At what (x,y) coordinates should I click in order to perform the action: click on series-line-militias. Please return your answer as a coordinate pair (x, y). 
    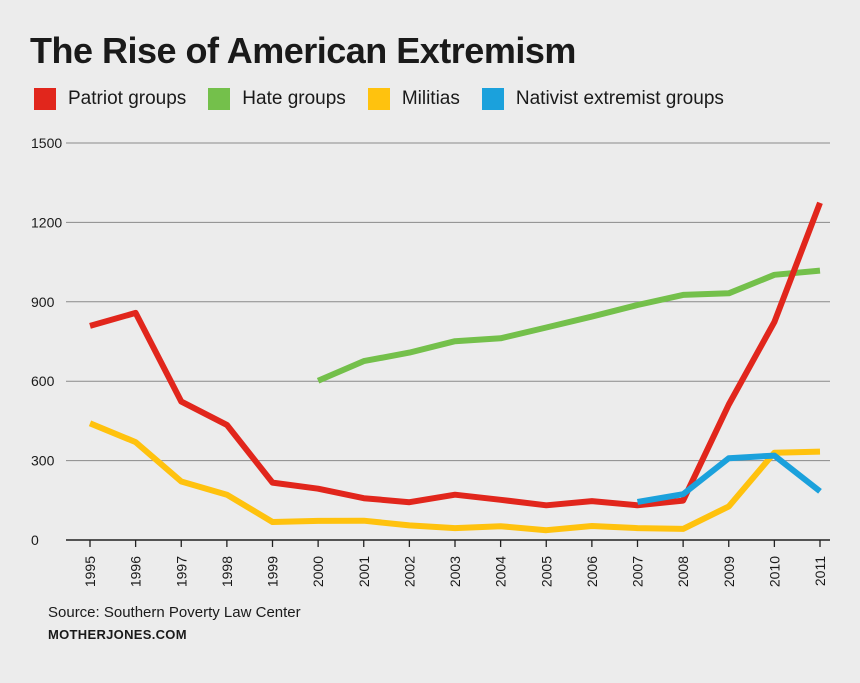
    Looking at the image, I should click on (454, 477).